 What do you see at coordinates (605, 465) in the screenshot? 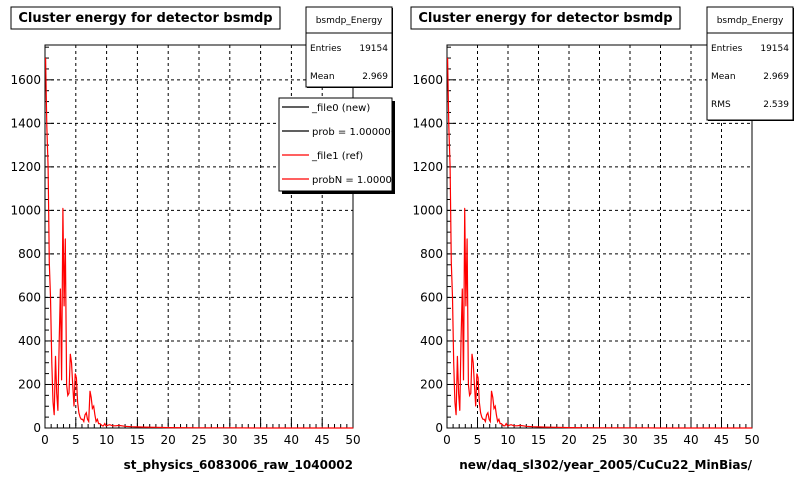
I see `x-axis-title: new/daq_sl302/year_2005/CuCu22_MinBias/` at bounding box center [605, 465].